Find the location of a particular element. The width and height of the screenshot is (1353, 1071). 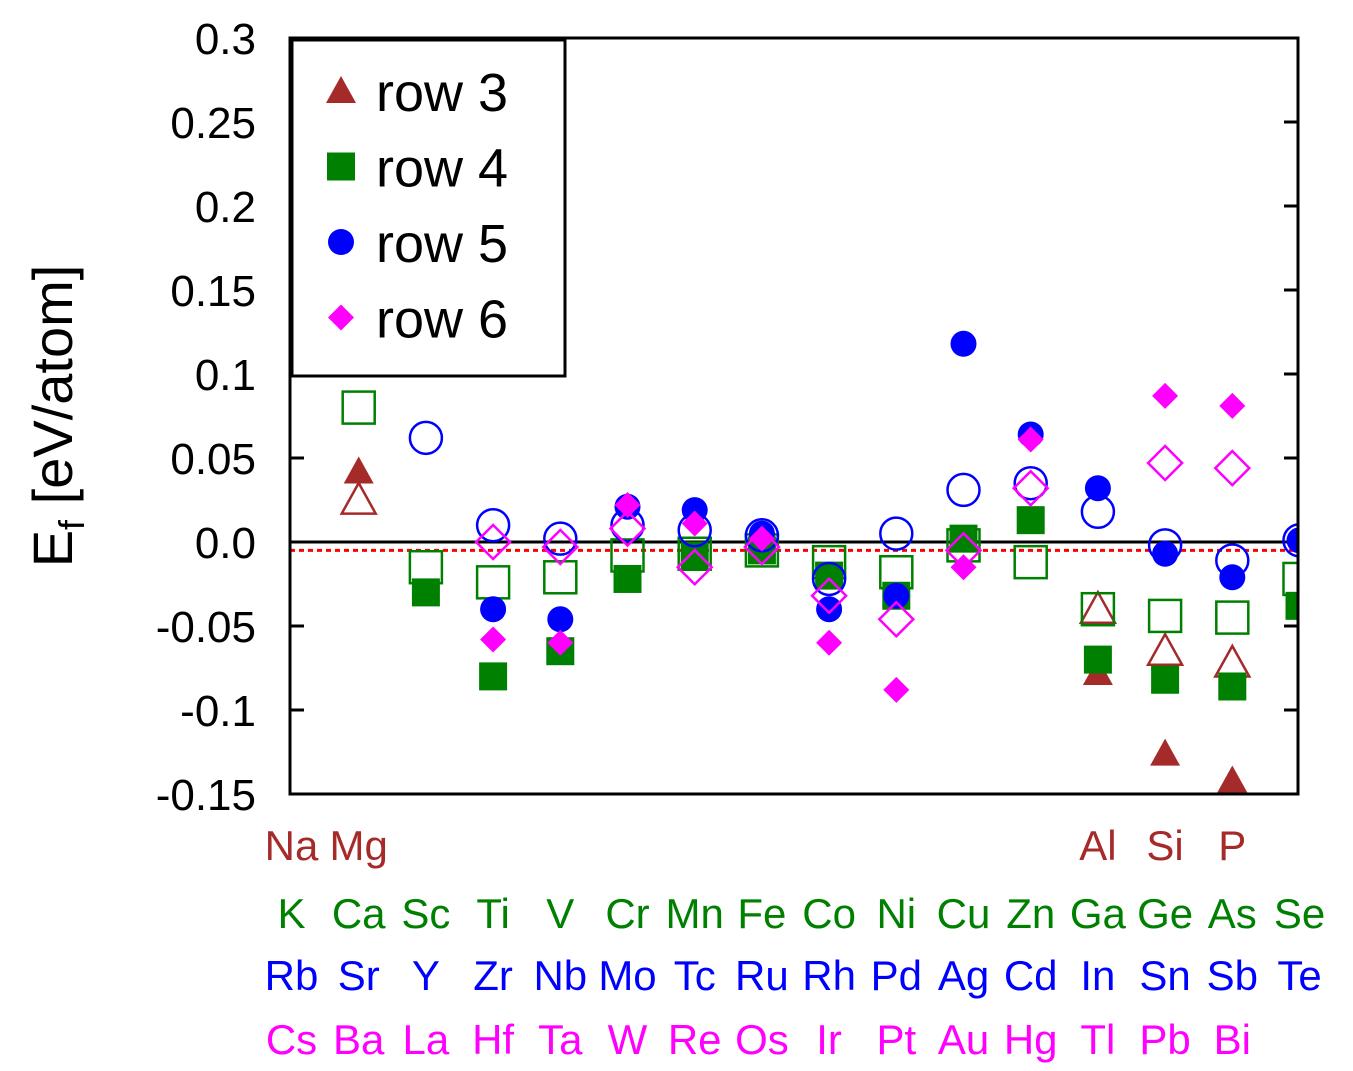

element-label: Ru is located at coordinates (762, 975).